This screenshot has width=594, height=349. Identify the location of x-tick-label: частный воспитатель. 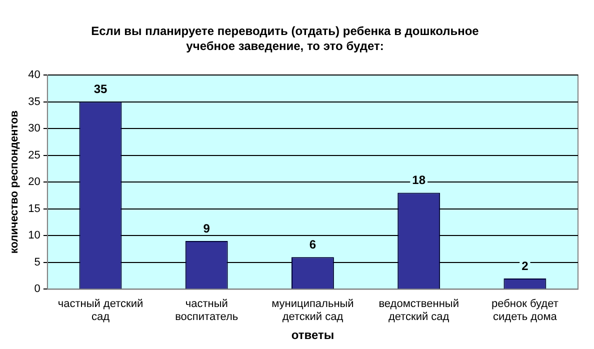
(206, 311).